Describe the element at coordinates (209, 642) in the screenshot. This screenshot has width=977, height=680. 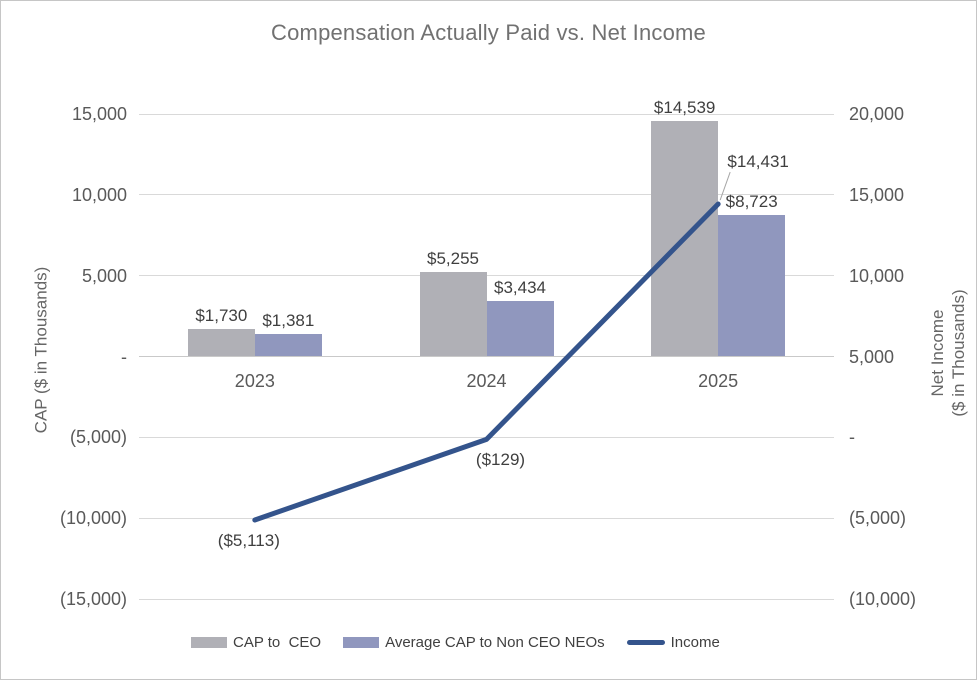
I see `legend-swatch-cap-ceo-icon` at that location.